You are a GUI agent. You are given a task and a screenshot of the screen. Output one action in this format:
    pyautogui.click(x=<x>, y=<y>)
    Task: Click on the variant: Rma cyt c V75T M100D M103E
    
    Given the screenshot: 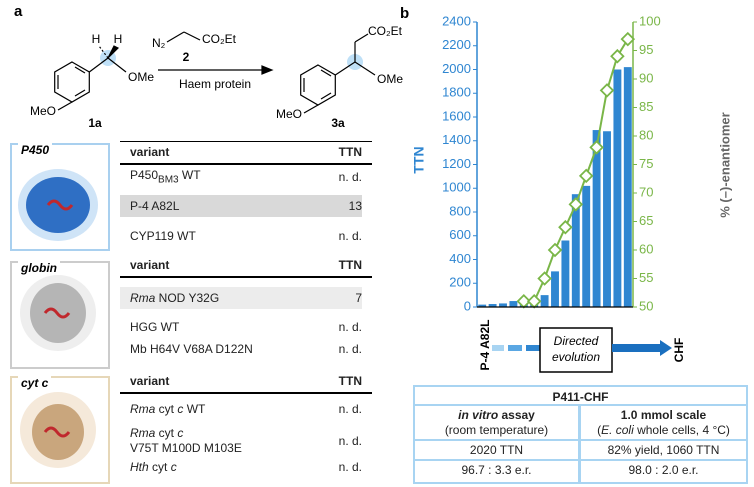 What is the action you would take?
    pyautogui.click(x=186, y=441)
    